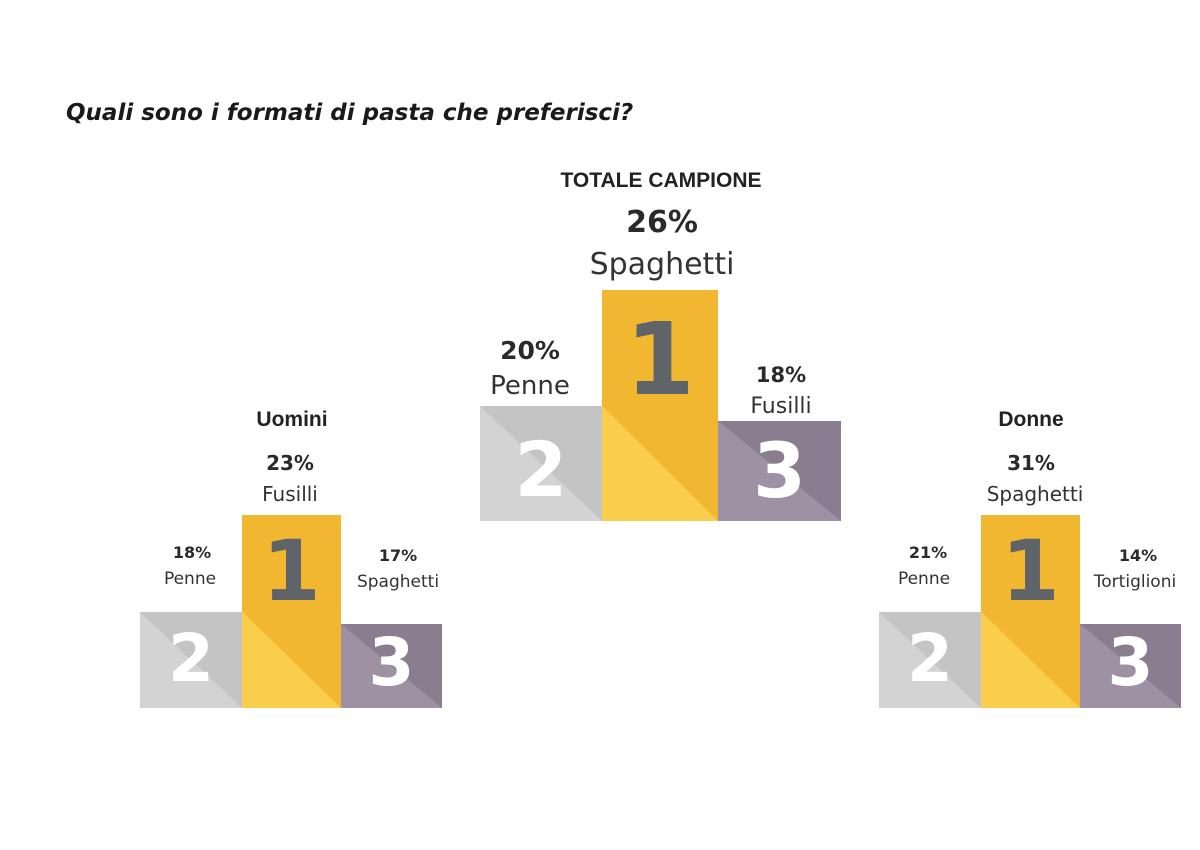 The width and height of the screenshot is (1200, 850). Describe the element at coordinates (398, 582) in the screenshot. I see `third-label: Spaghetti` at that location.